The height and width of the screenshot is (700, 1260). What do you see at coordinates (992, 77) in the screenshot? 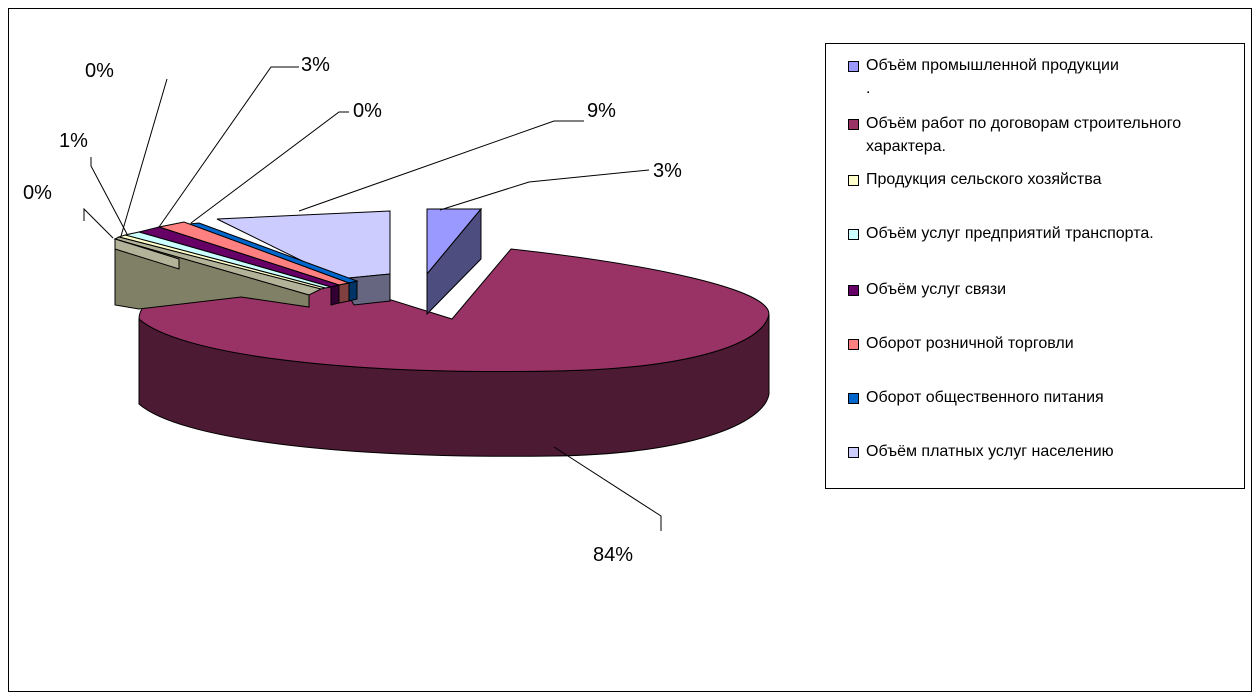
I see `legend-label: Объём промышленной продукции .` at bounding box center [992, 77].